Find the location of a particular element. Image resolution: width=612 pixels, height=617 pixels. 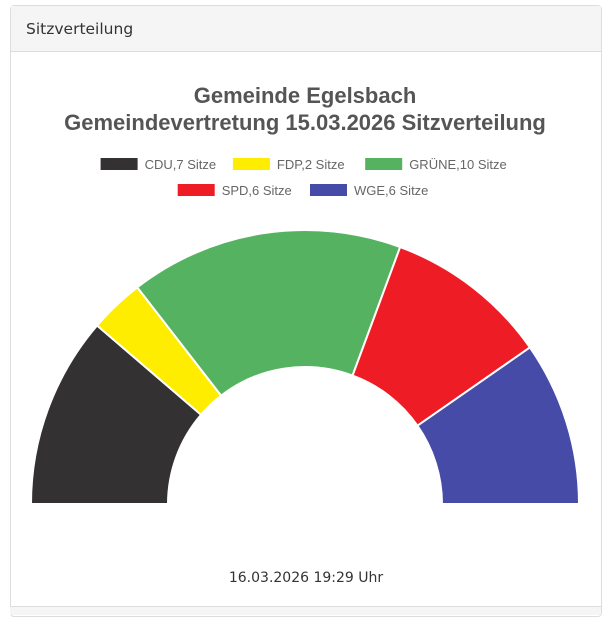

legend-swatch-wge is located at coordinates (328, 190).